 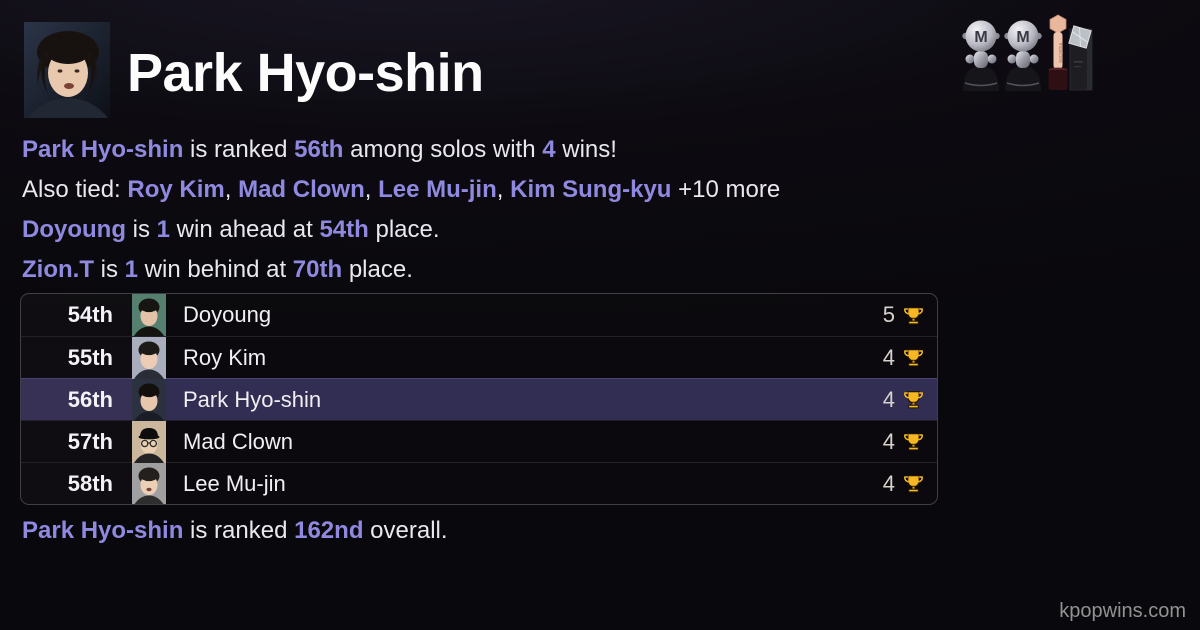 What do you see at coordinates (90, 441) in the screenshot?
I see `rank-cell: 57th` at bounding box center [90, 441].